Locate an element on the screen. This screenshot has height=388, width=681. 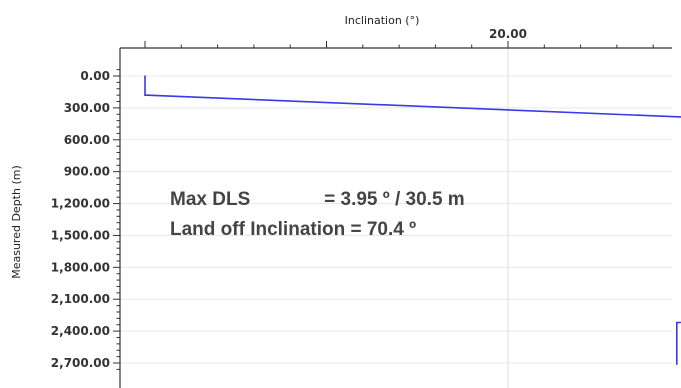
annotation-max-dls: Max DLS = 3.95 º / 30.5 m is located at coordinates (317, 199).